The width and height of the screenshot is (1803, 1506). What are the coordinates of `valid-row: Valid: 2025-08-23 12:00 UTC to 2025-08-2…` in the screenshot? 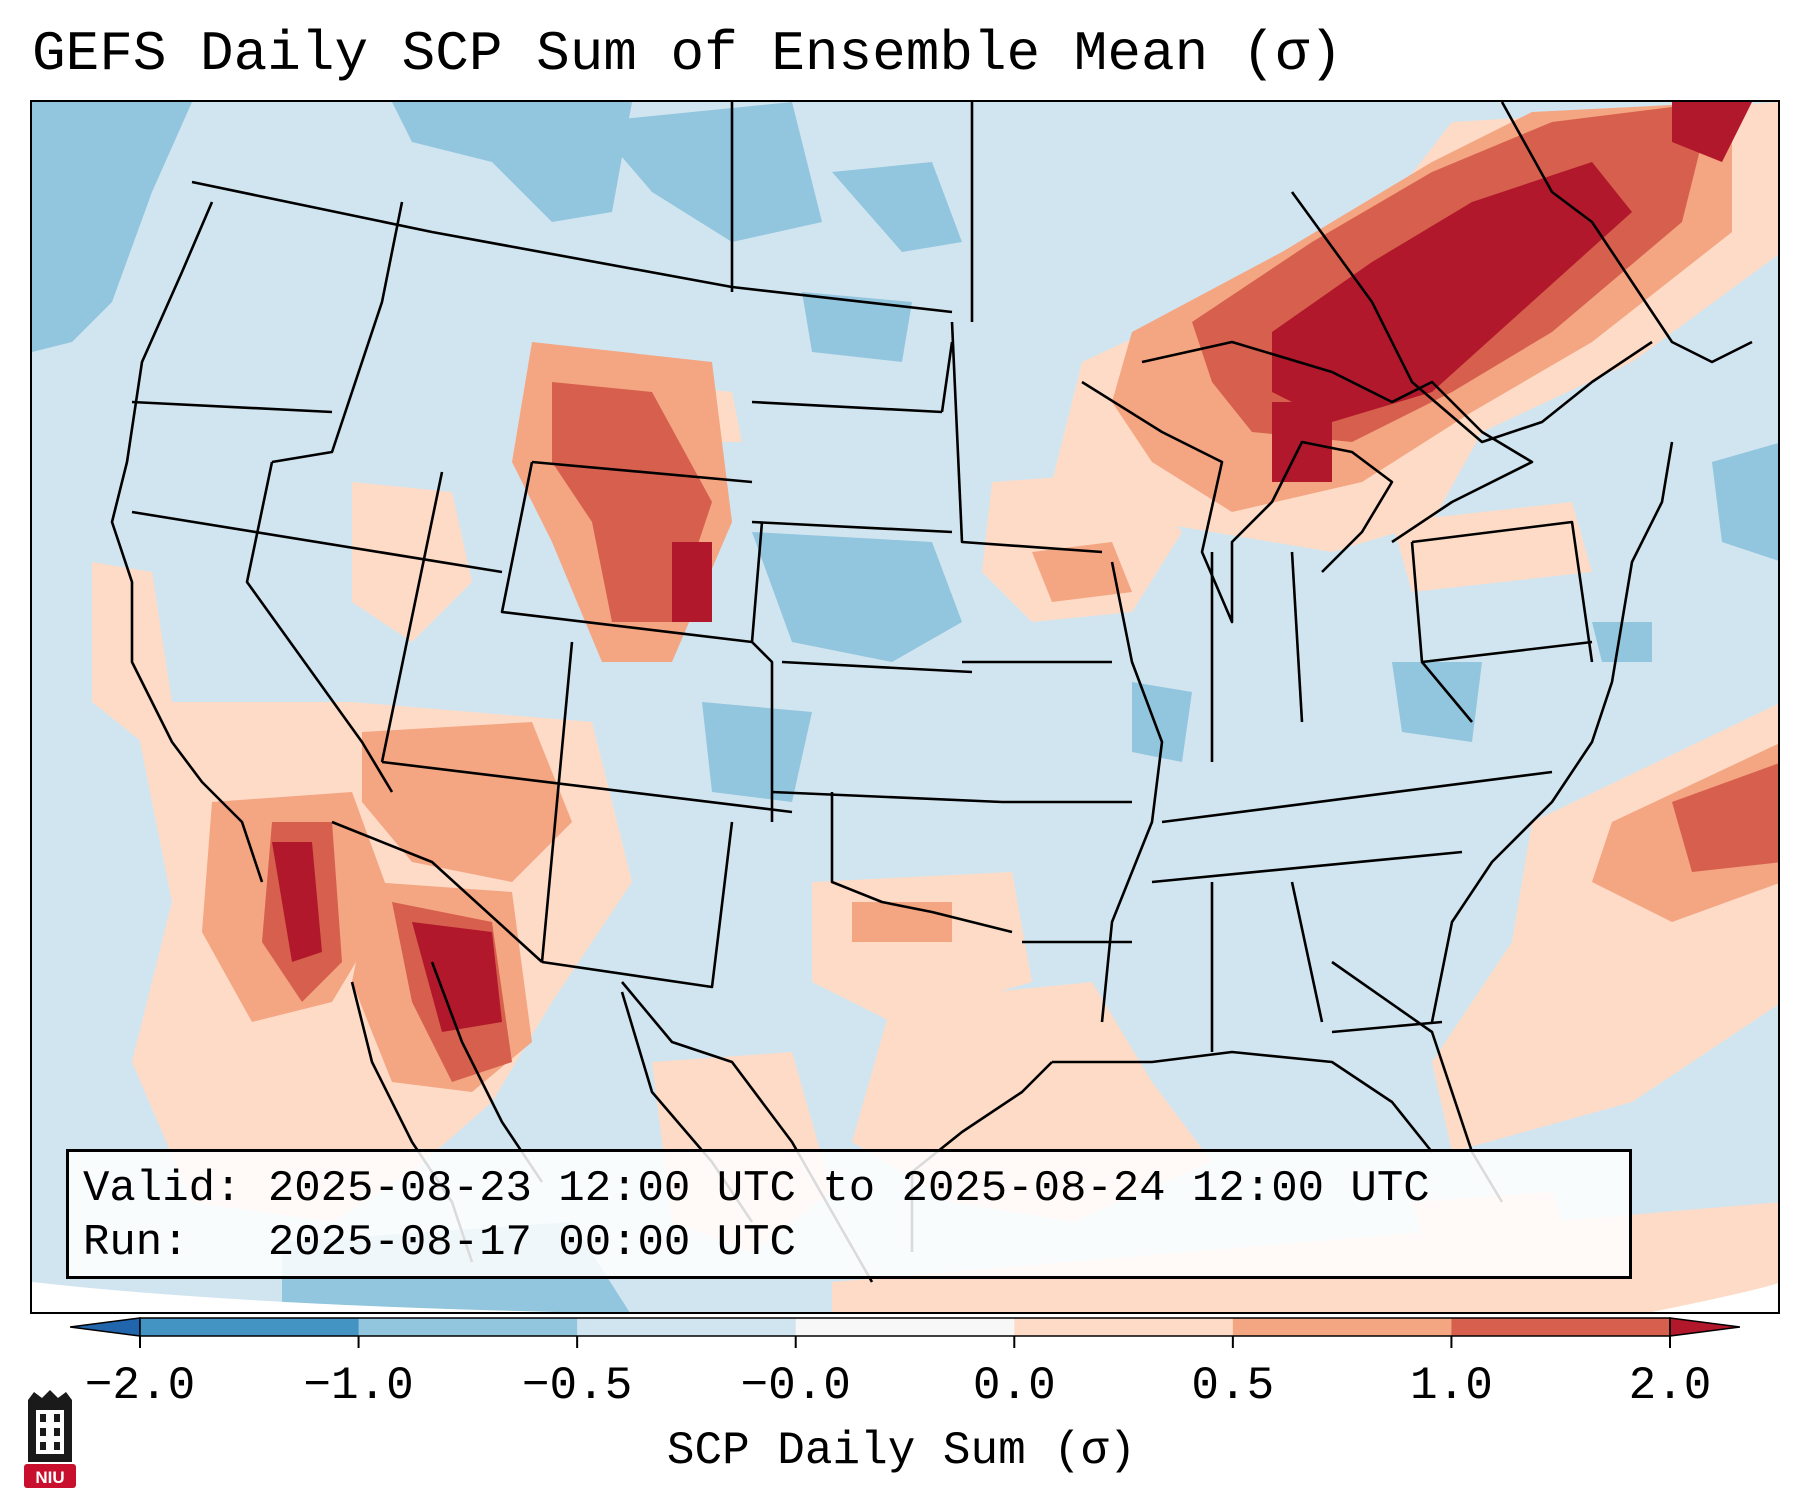 It's located at (849, 1189).